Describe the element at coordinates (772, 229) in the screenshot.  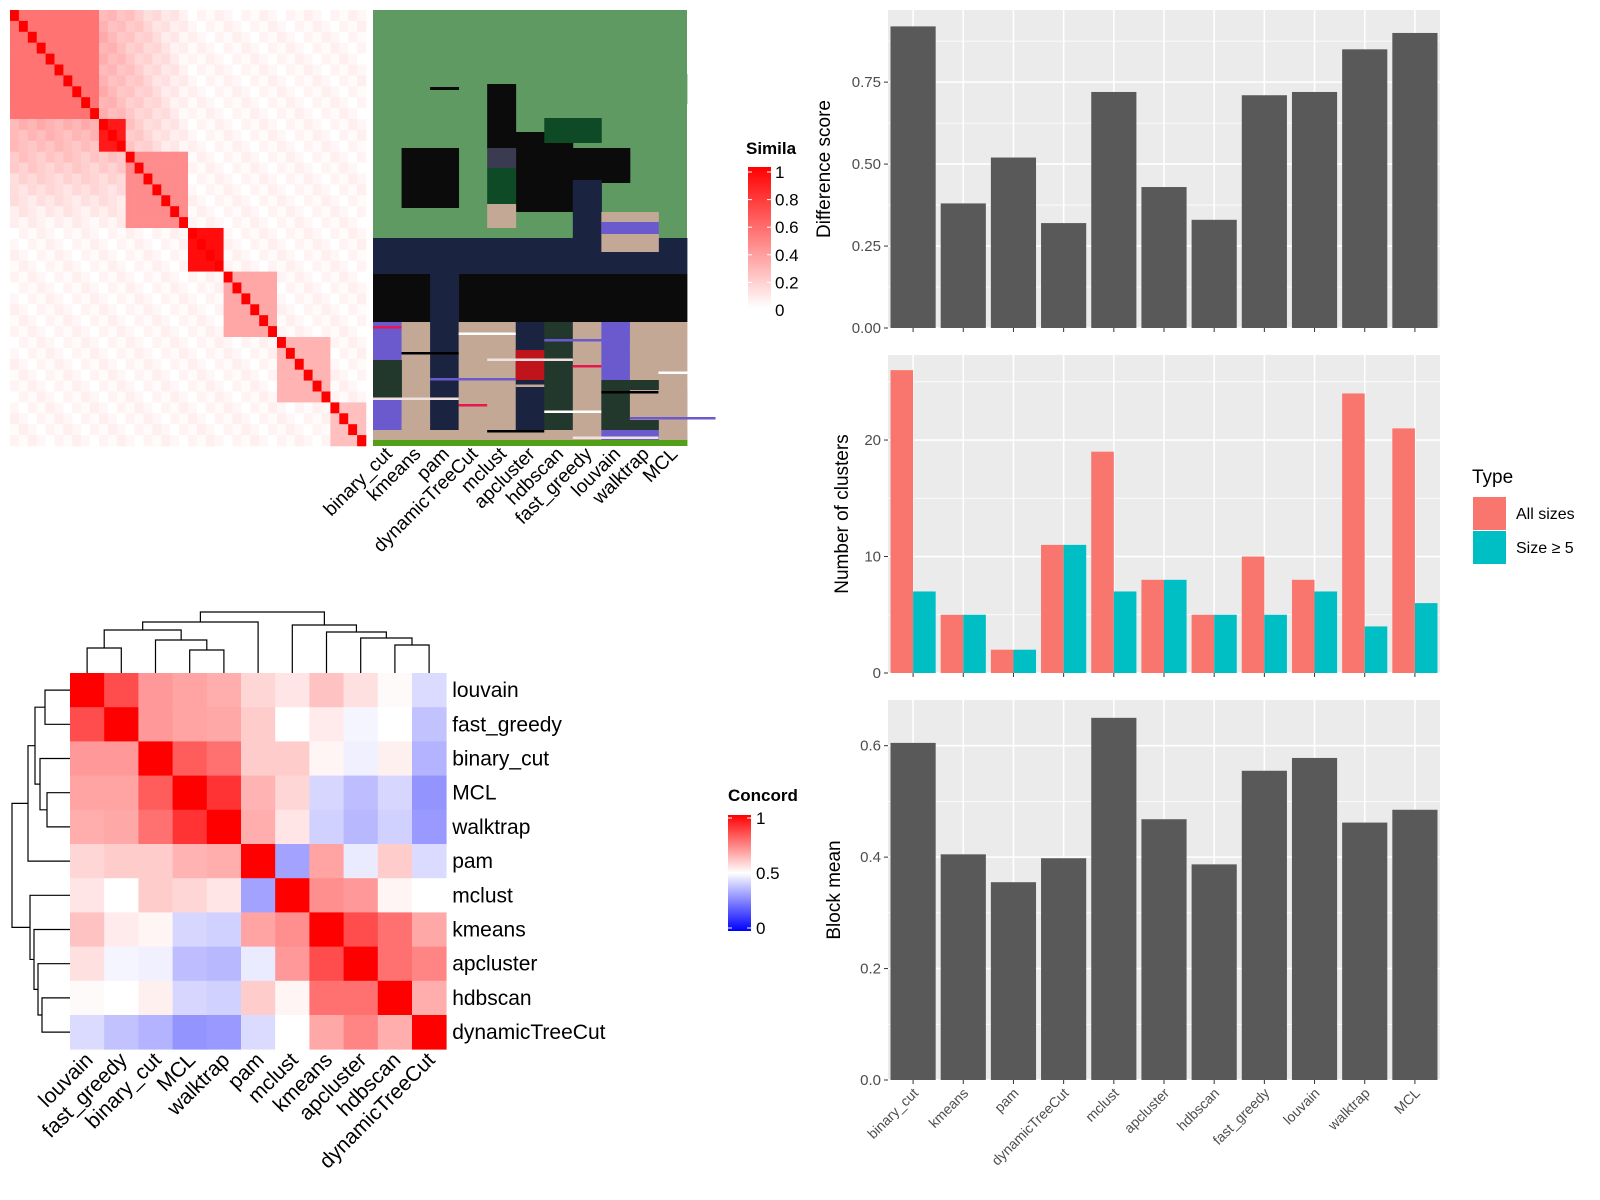
I see `similarity-legend: Simila 10.80.60.40.20` at that location.